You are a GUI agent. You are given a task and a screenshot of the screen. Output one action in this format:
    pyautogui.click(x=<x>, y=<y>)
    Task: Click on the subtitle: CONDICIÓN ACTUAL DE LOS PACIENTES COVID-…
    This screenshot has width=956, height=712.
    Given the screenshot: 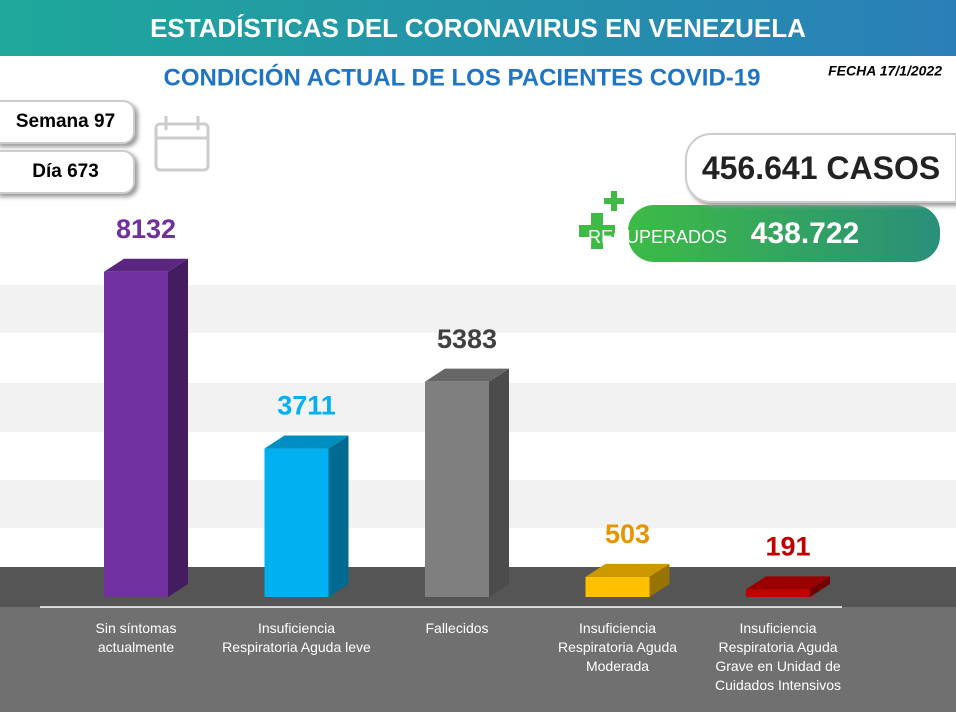 What is the action you would take?
    pyautogui.click(x=462, y=77)
    